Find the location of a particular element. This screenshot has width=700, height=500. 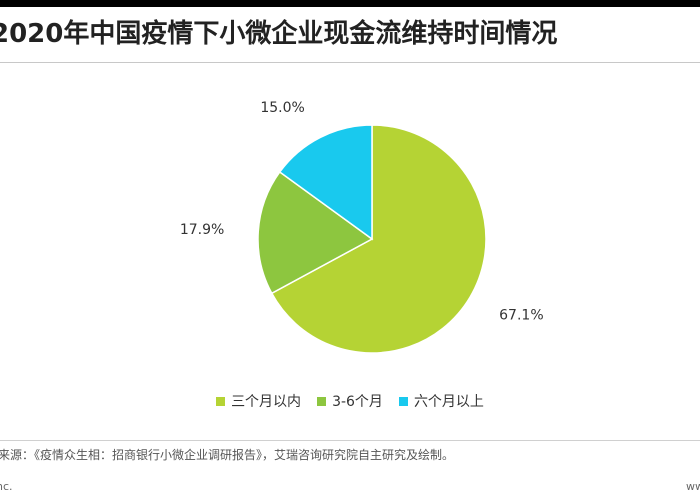

legend-label-1: 3-6个月 is located at coordinates (357, 402).